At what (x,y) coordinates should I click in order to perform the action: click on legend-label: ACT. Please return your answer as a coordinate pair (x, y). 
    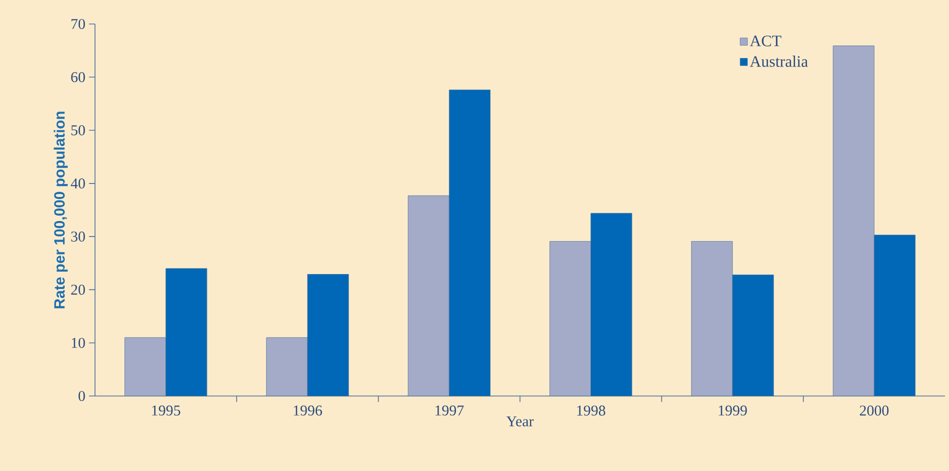
    Looking at the image, I should click on (766, 41).